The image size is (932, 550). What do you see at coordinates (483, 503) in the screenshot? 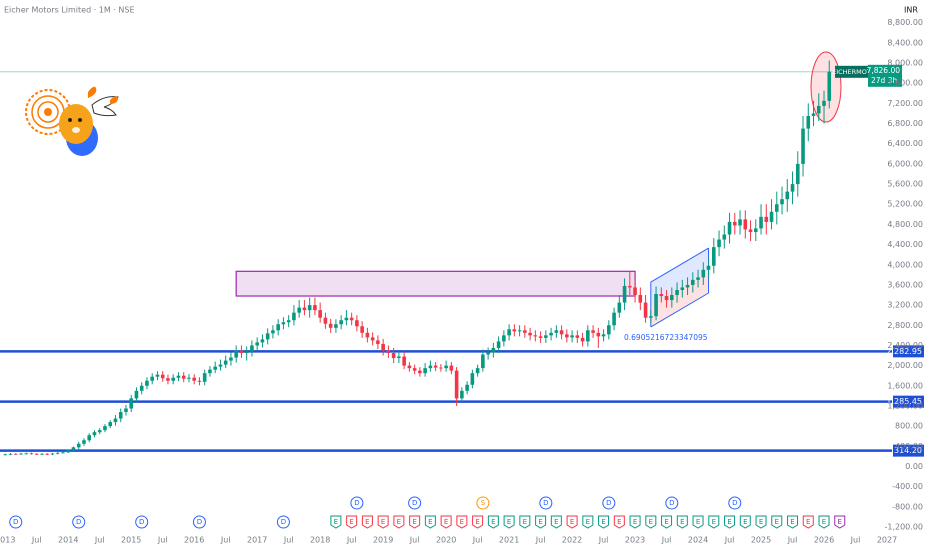
I see `event-label: S` at bounding box center [483, 503].